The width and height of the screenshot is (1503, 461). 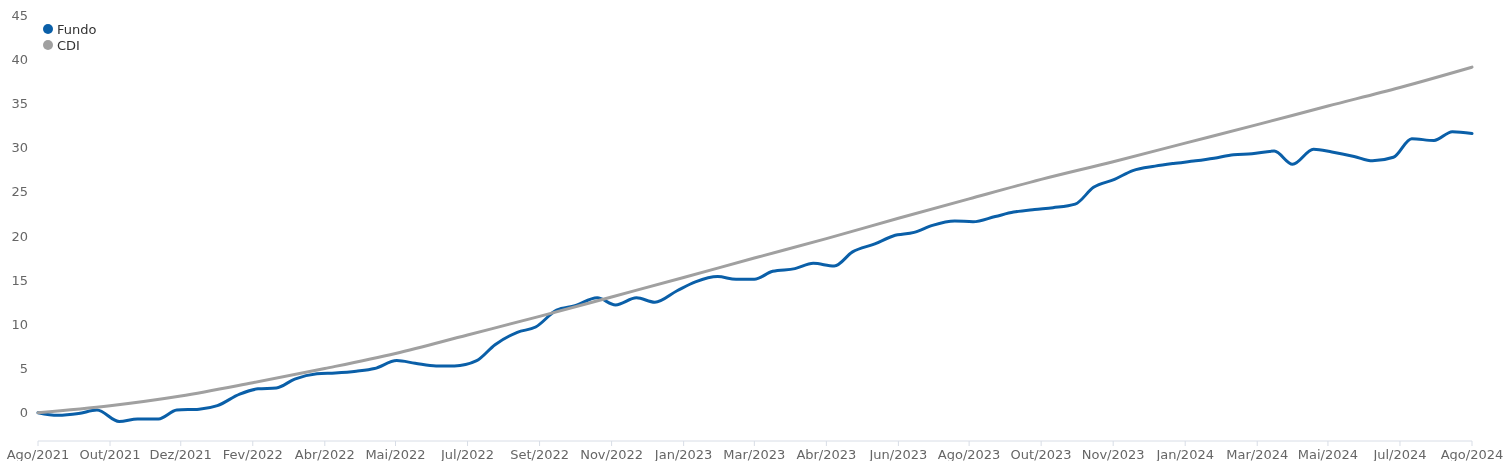 What do you see at coordinates (1471, 454) in the screenshot?
I see `x-tick-label: Ago/2024` at bounding box center [1471, 454].